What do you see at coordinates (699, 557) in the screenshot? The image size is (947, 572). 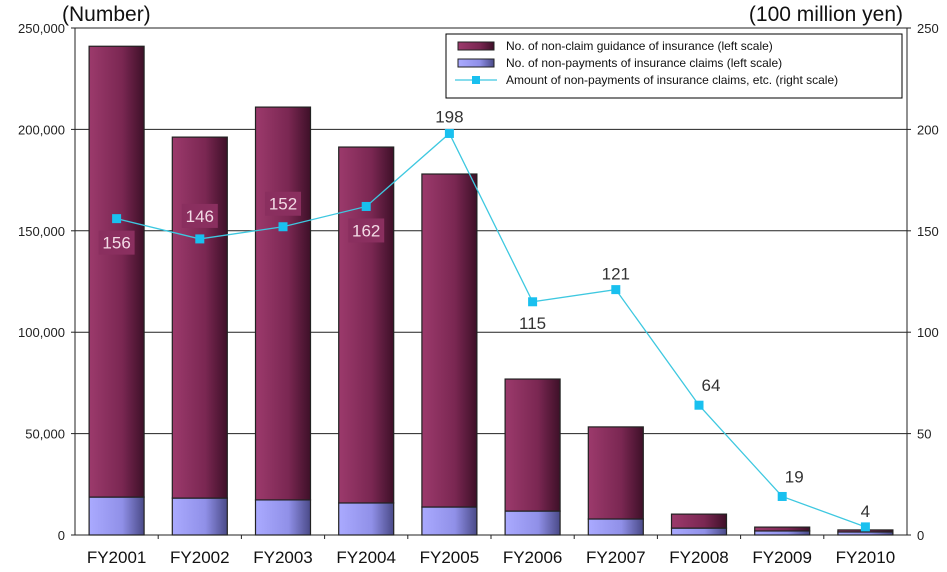 I see `x-tick-label: FY2008` at bounding box center [699, 557].